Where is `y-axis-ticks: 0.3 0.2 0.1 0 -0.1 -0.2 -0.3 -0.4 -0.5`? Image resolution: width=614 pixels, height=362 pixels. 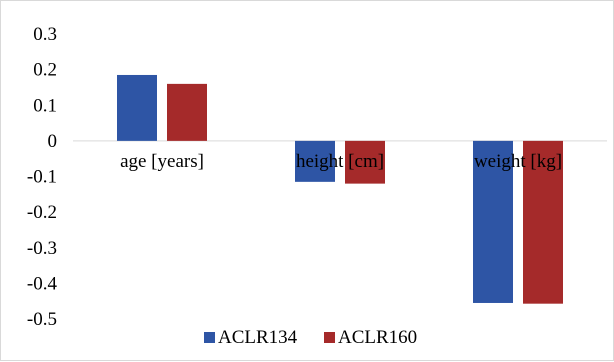
y-axis-ticks: 0.3 0.2 0.1 0 -0.1 -0.2 -0.3 -0.4 -0.5 is located at coordinates (42, 177).